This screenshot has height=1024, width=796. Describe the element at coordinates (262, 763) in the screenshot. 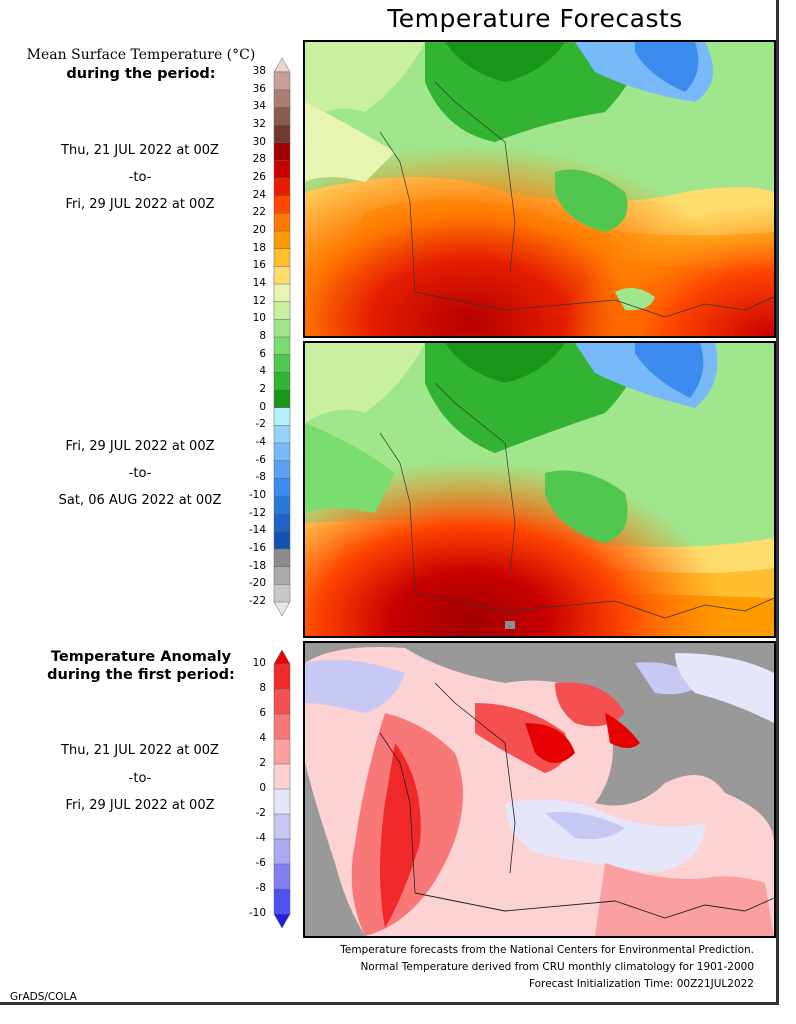

I see `anomaly-scale-tick-label: 2` at that location.